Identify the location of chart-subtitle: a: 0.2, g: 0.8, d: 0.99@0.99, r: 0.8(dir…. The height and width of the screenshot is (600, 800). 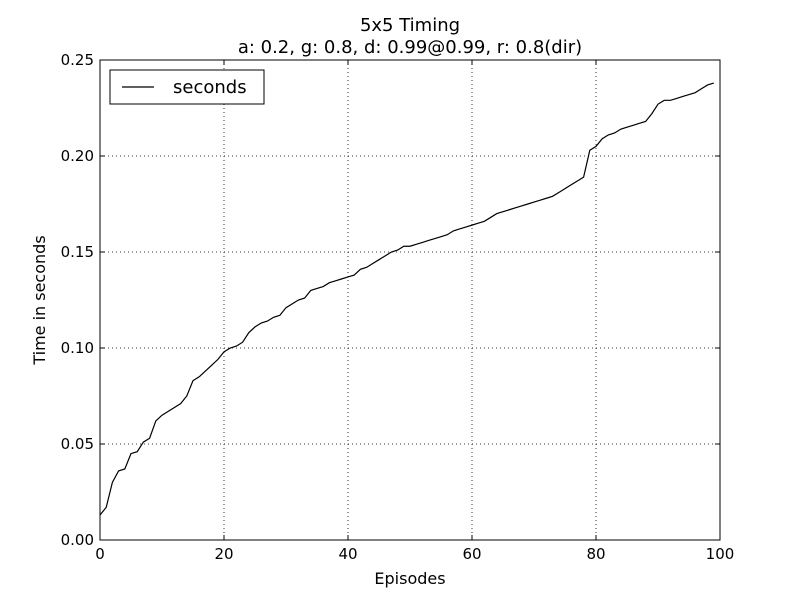
(410, 47).